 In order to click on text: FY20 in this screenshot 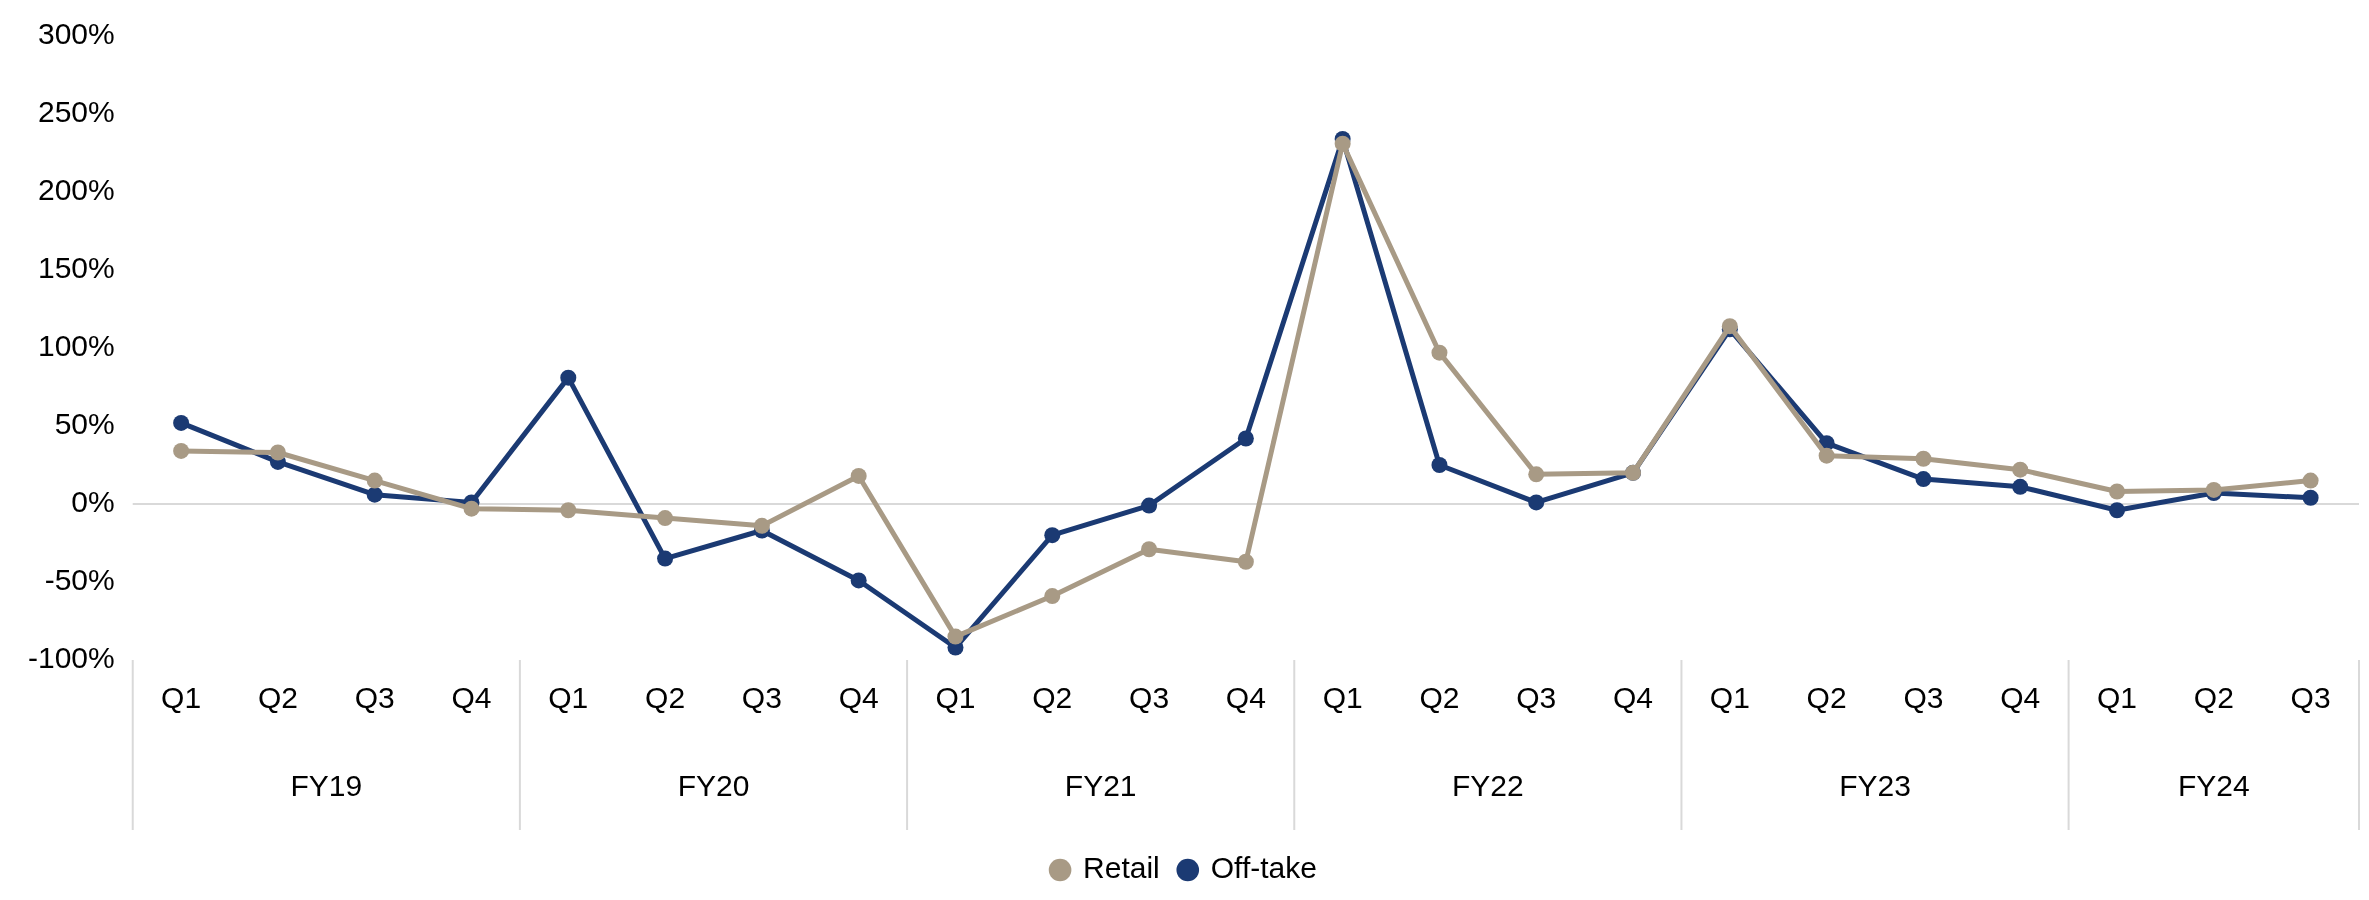, I will do `click(713, 786)`.